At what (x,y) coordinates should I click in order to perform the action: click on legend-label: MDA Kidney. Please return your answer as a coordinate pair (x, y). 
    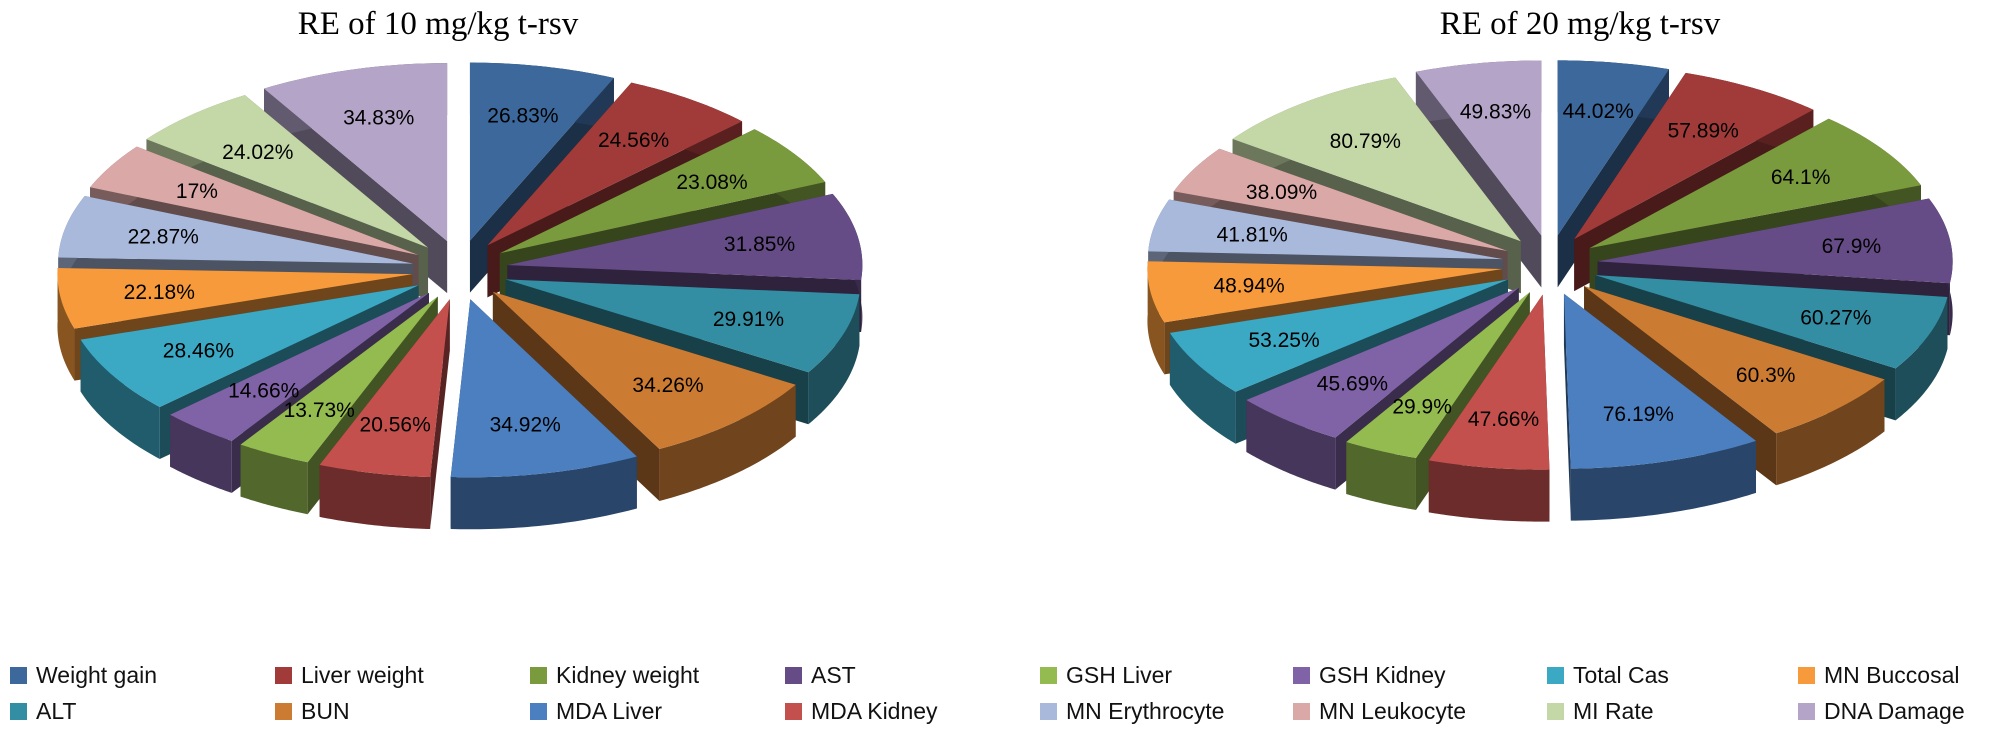
    Looking at the image, I should click on (874, 710).